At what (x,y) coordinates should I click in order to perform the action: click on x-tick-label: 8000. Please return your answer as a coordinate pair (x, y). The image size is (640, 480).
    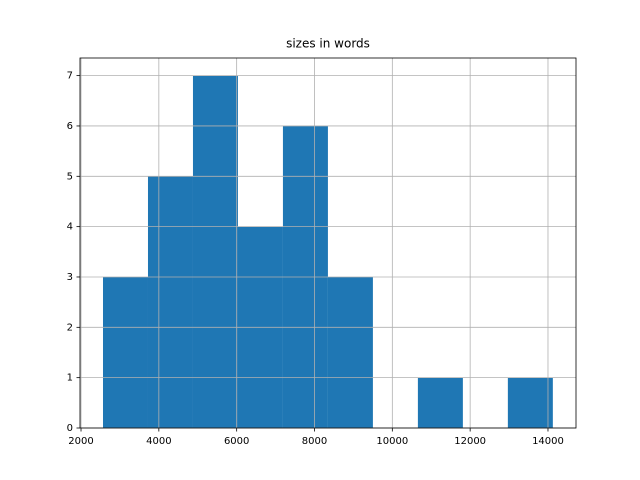
    Looking at the image, I should click on (314, 441).